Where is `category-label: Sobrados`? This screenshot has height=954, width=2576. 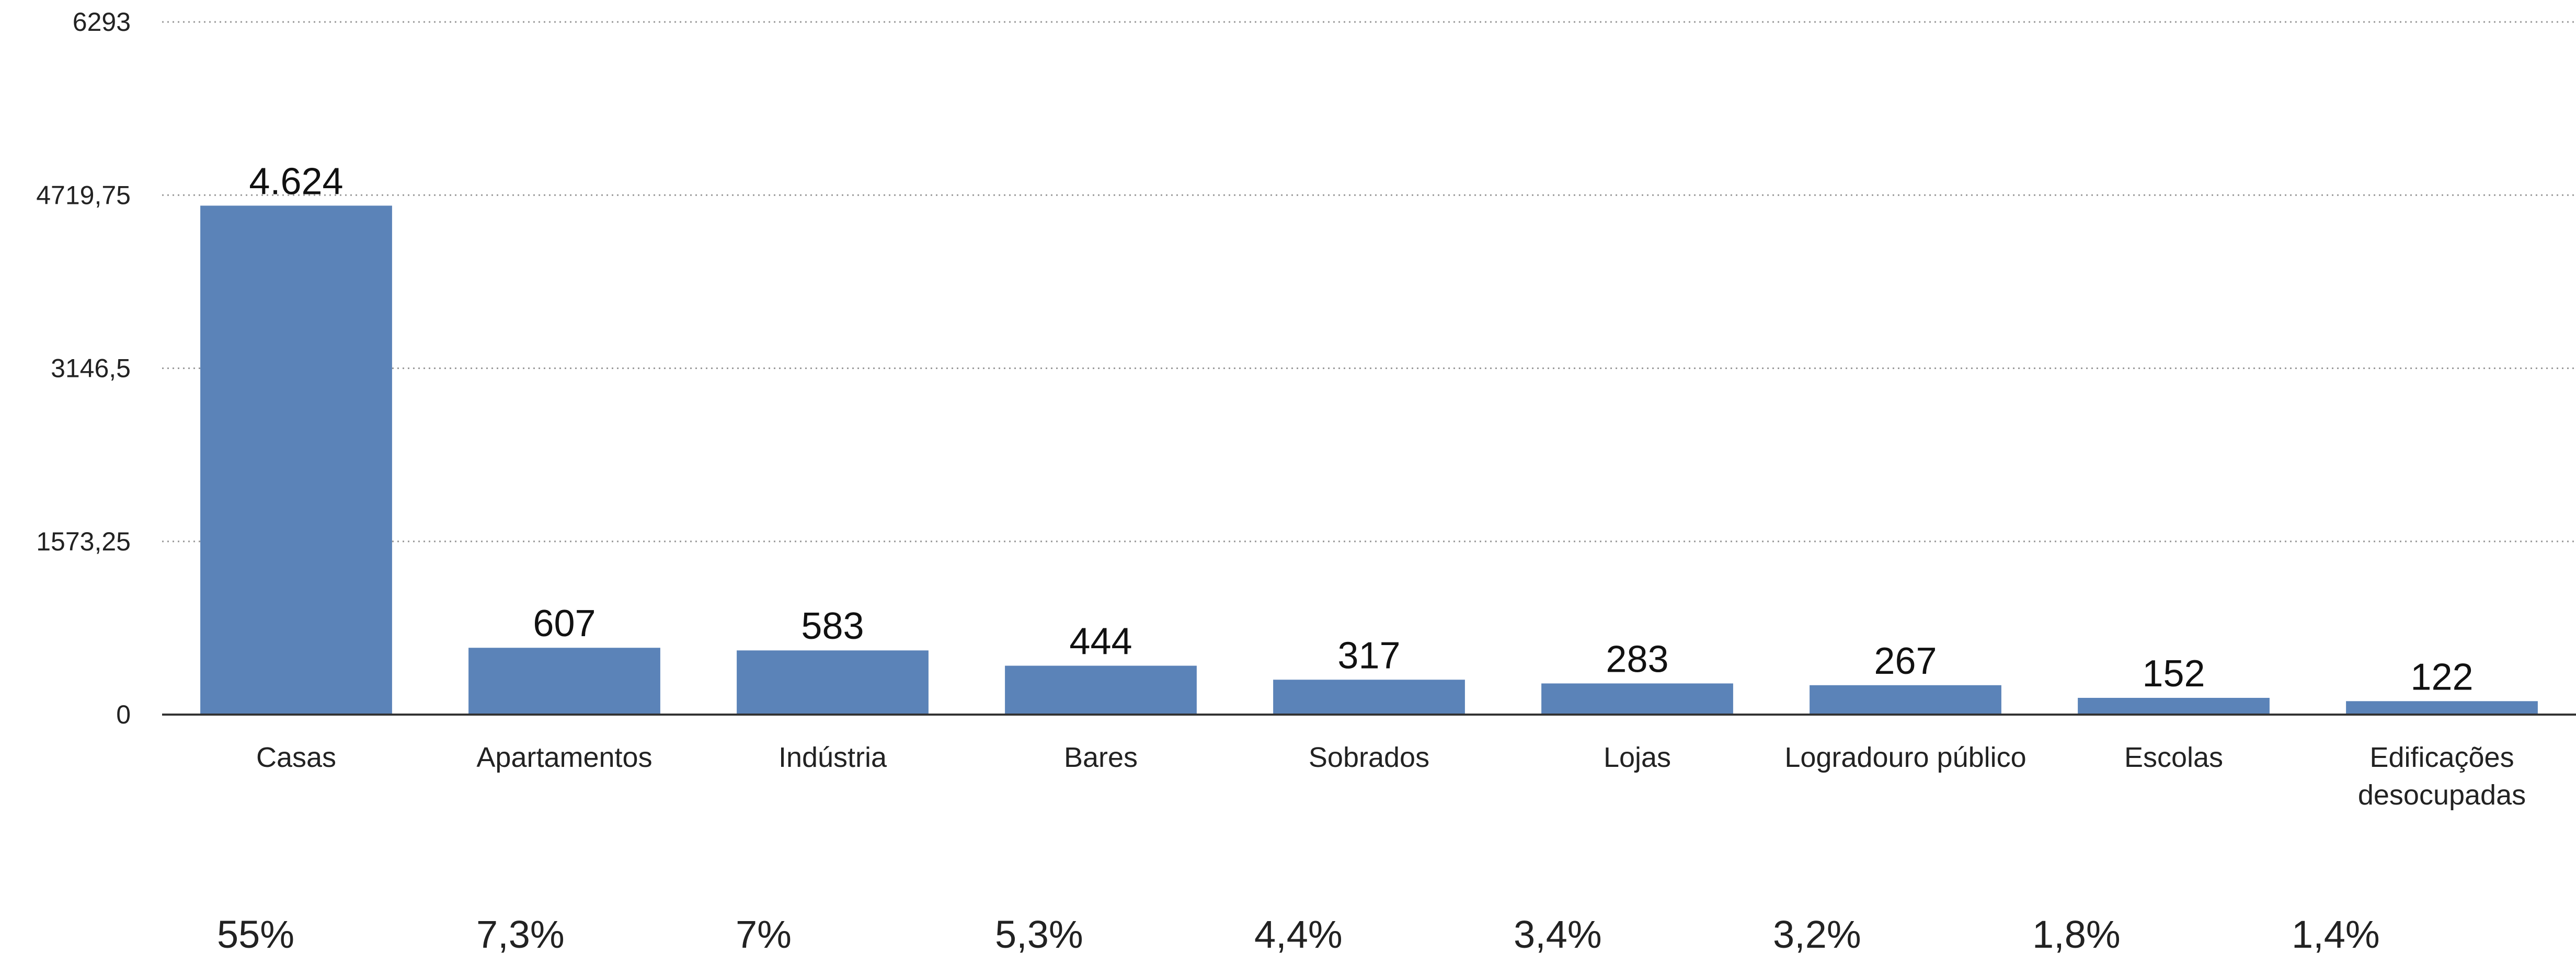 category-label: Sobrados is located at coordinates (1369, 757).